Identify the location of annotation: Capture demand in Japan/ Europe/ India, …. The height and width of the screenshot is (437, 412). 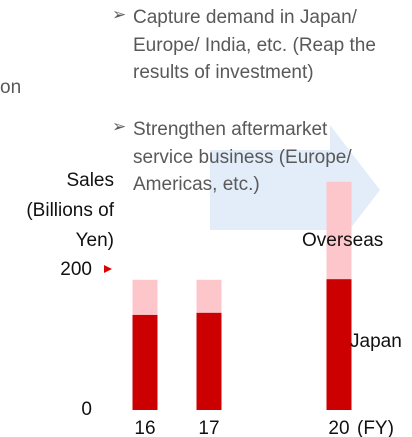
(254, 45).